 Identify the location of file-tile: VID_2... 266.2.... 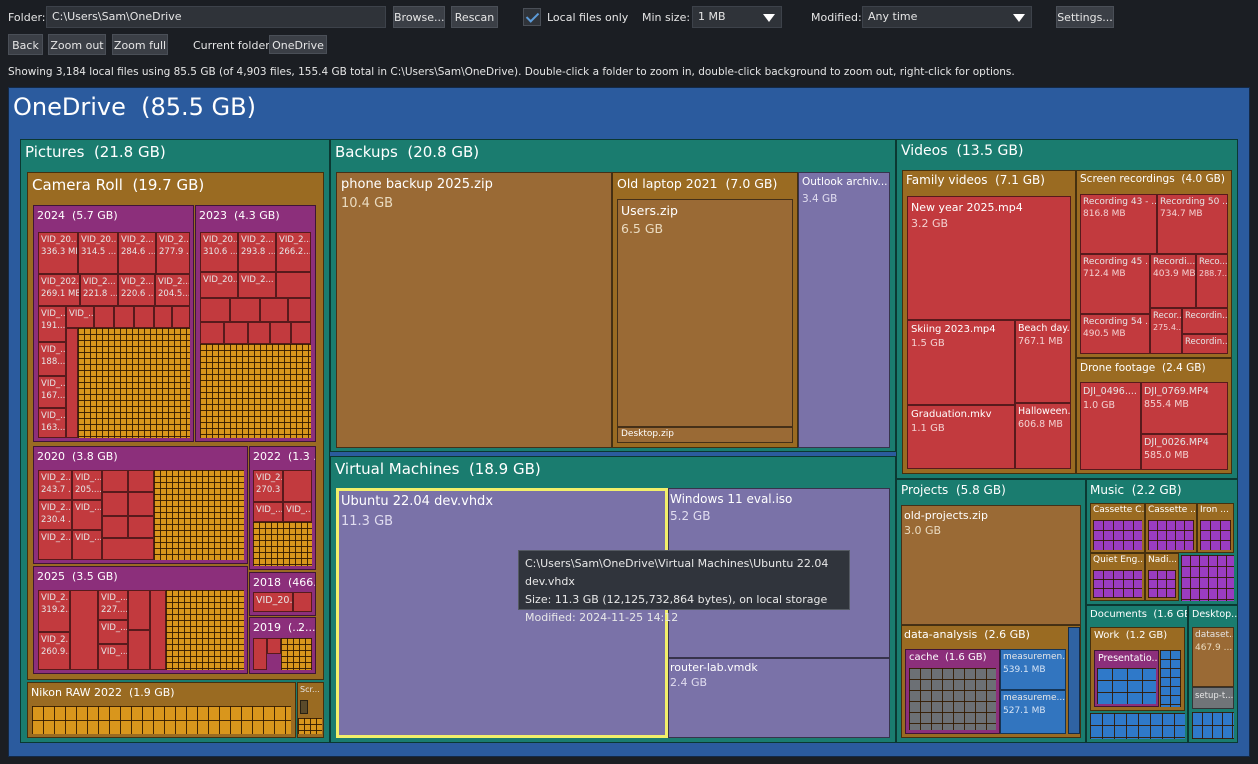
(293, 252).